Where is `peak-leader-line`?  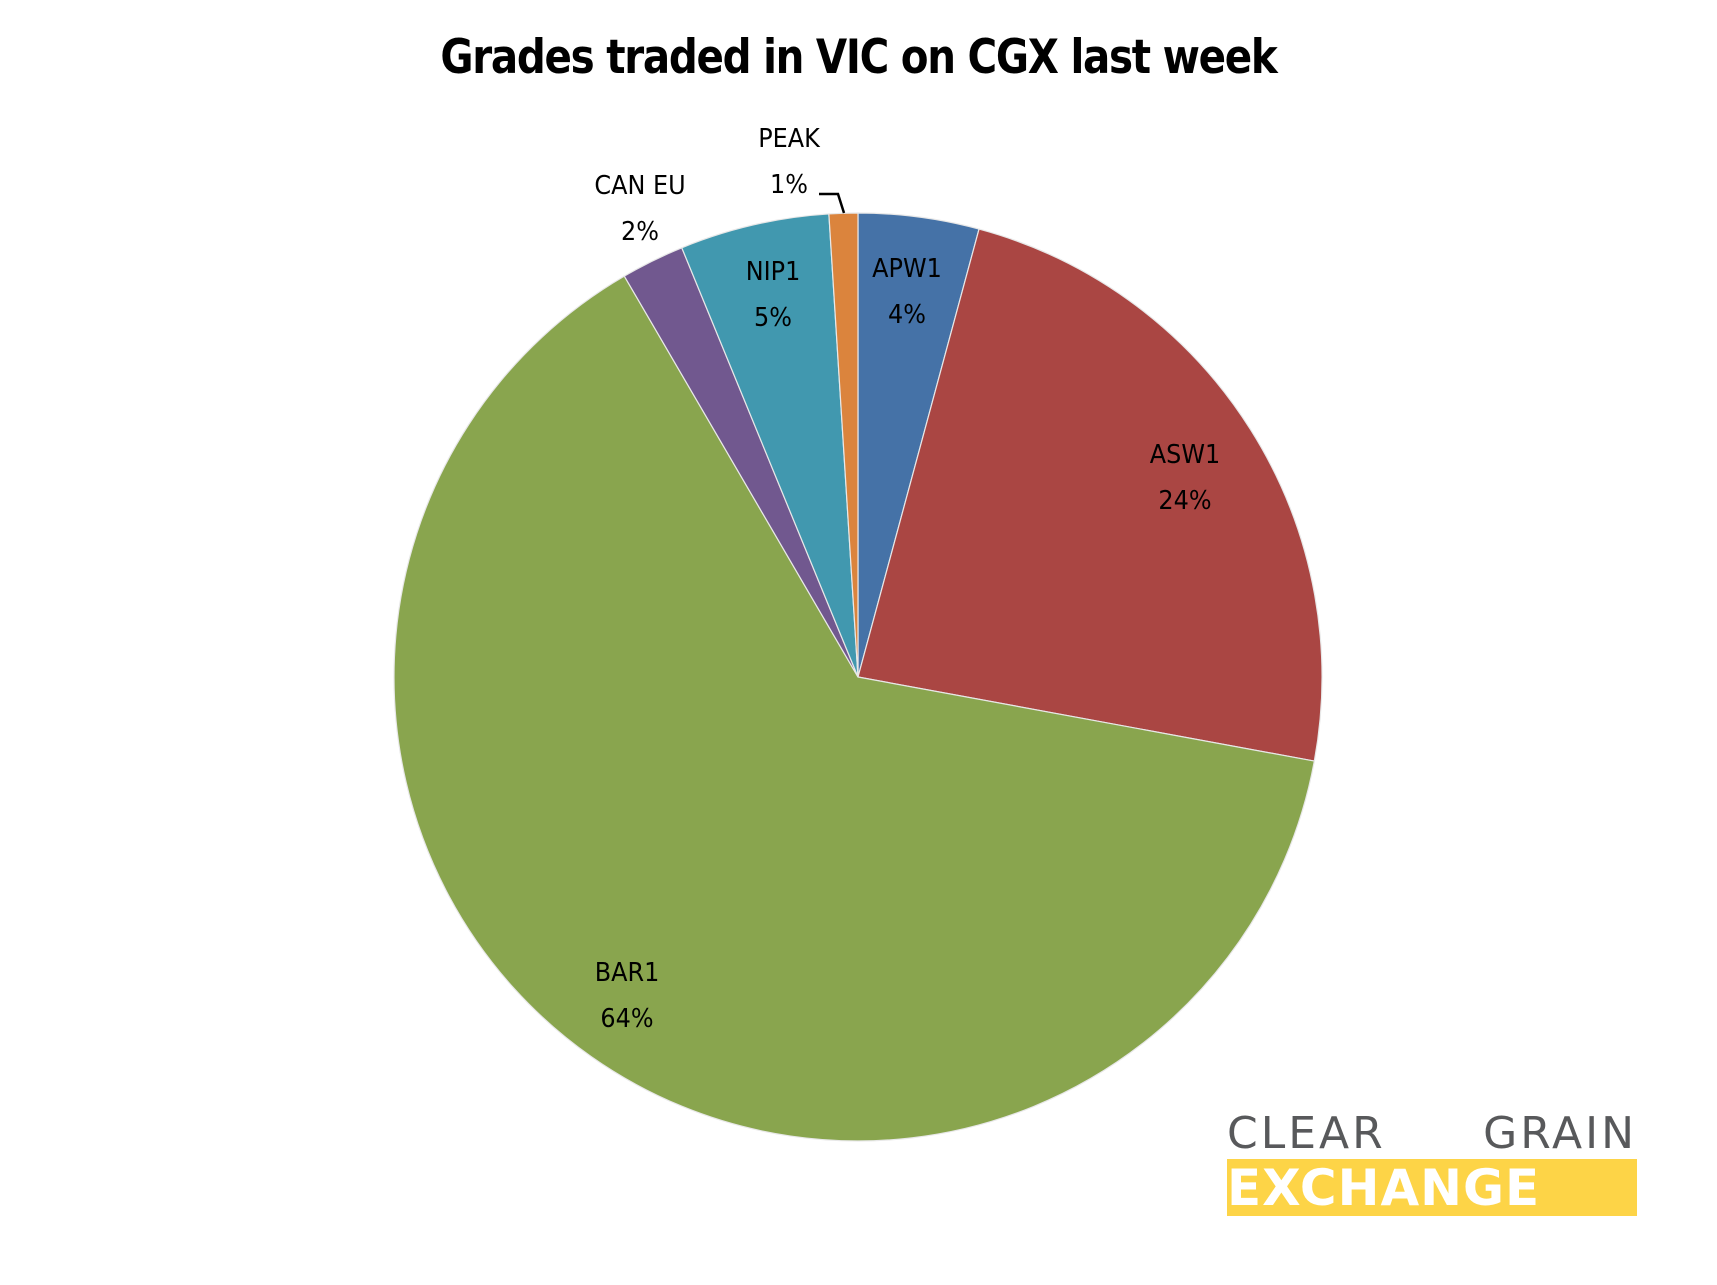 peak-leader-line is located at coordinates (832, 203).